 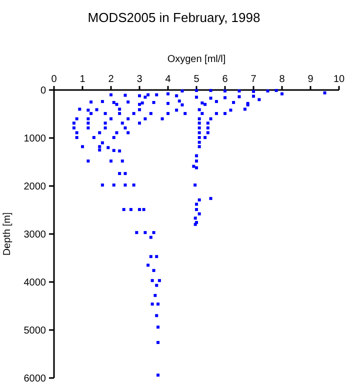 What do you see at coordinates (225, 79) in the screenshot?
I see `x-tick-label: 6` at bounding box center [225, 79].